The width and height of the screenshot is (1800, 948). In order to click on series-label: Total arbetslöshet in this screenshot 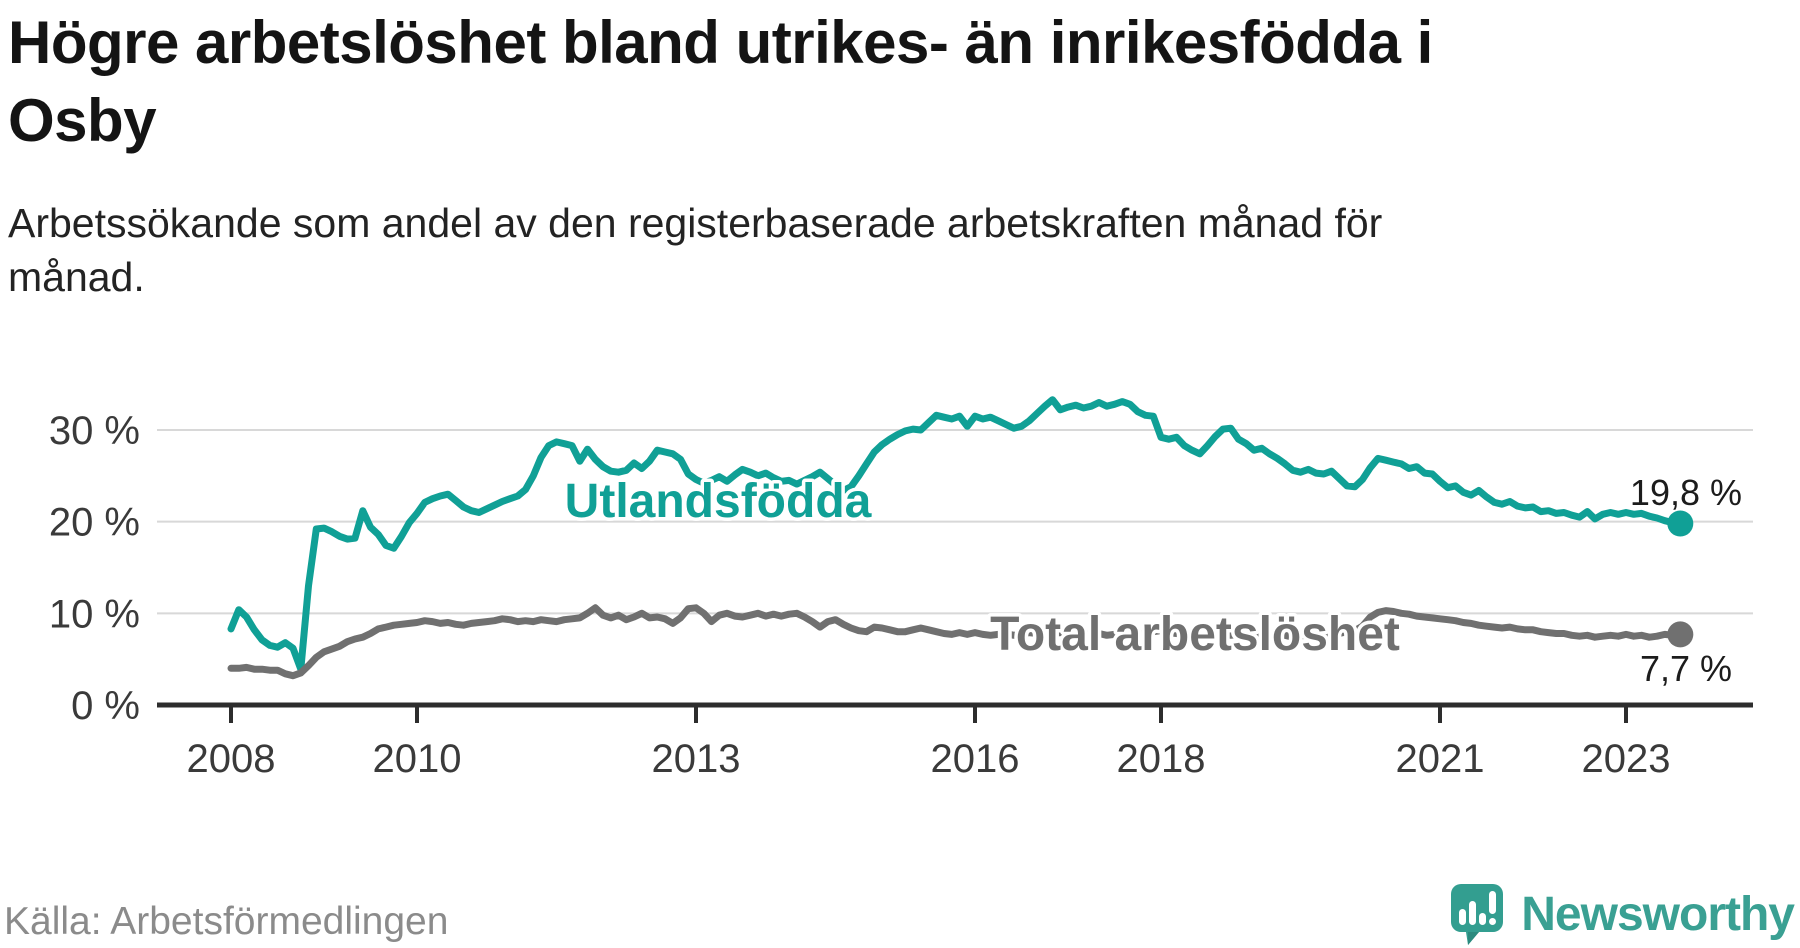, I will do `click(1195, 634)`.